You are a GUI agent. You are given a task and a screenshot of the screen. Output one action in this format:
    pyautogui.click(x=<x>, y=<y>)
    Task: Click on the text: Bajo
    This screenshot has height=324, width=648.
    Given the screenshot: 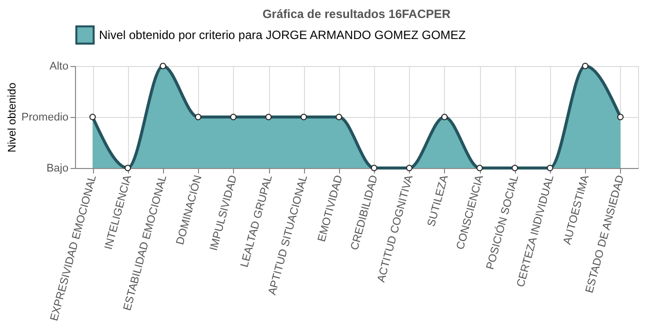 What is the action you would take?
    pyautogui.click(x=57, y=168)
    